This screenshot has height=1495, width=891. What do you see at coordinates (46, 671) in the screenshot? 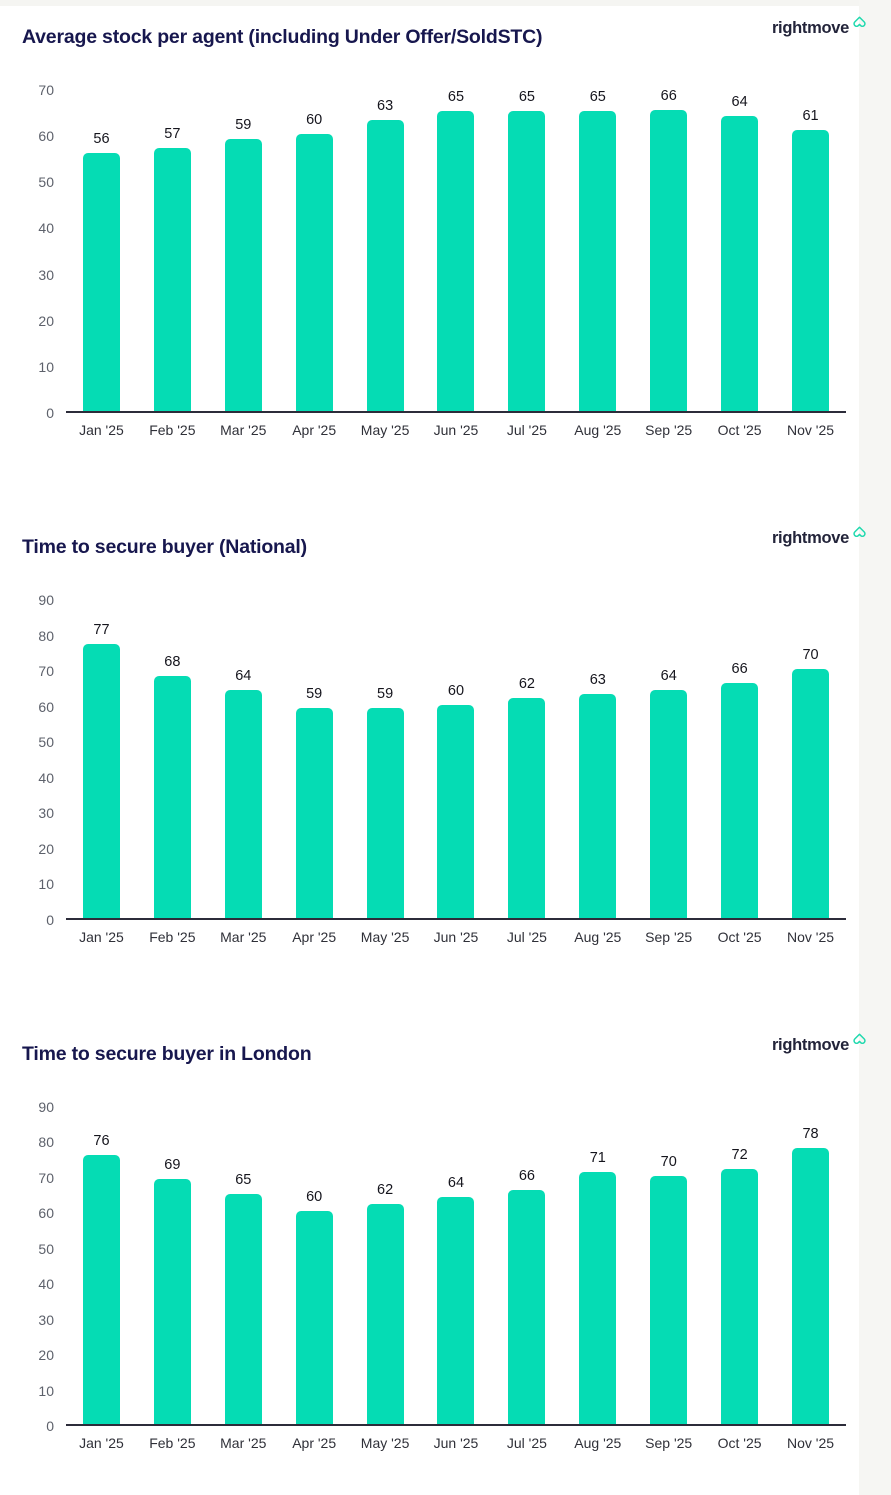
I see `y-tick-label: 70` at bounding box center [46, 671].